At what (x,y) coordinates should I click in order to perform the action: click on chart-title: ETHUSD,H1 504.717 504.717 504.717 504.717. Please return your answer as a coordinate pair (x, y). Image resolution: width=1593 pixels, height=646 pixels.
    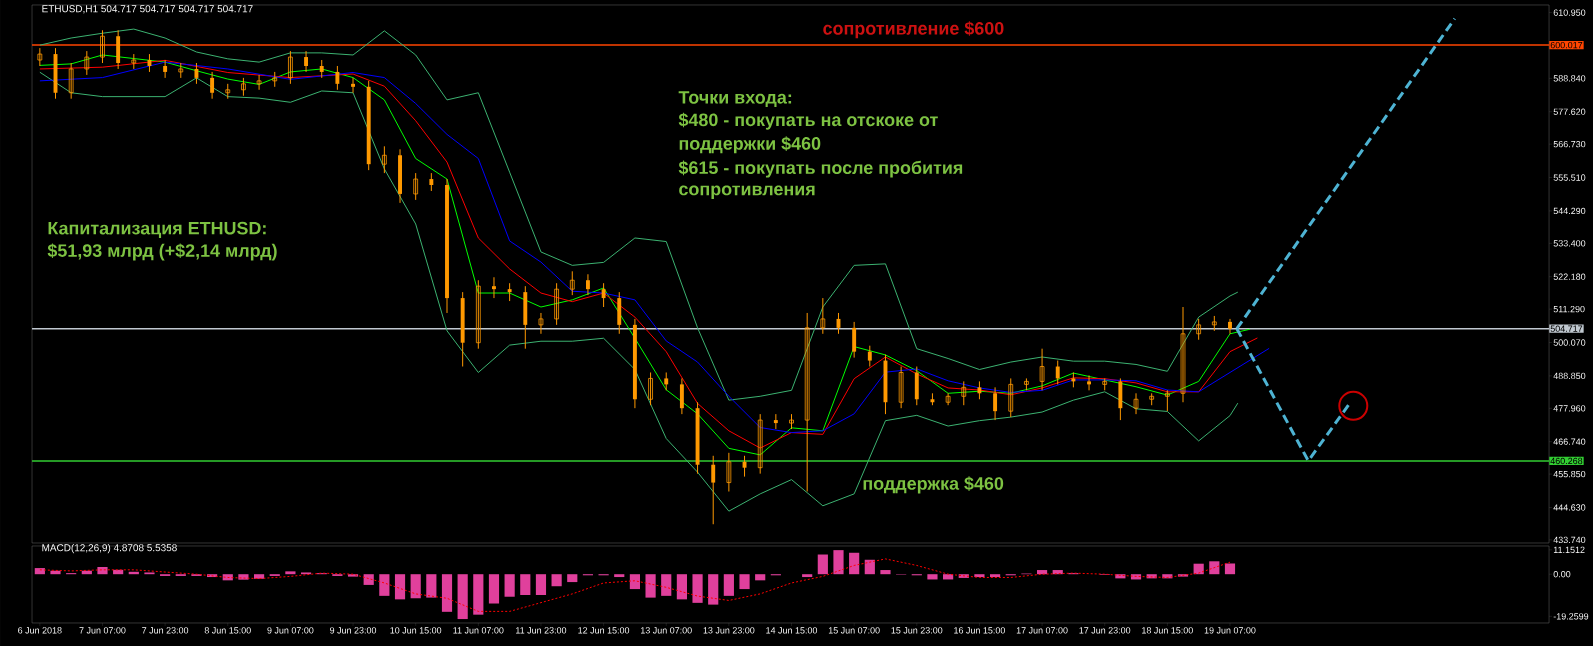
    Looking at the image, I should click on (147, 9).